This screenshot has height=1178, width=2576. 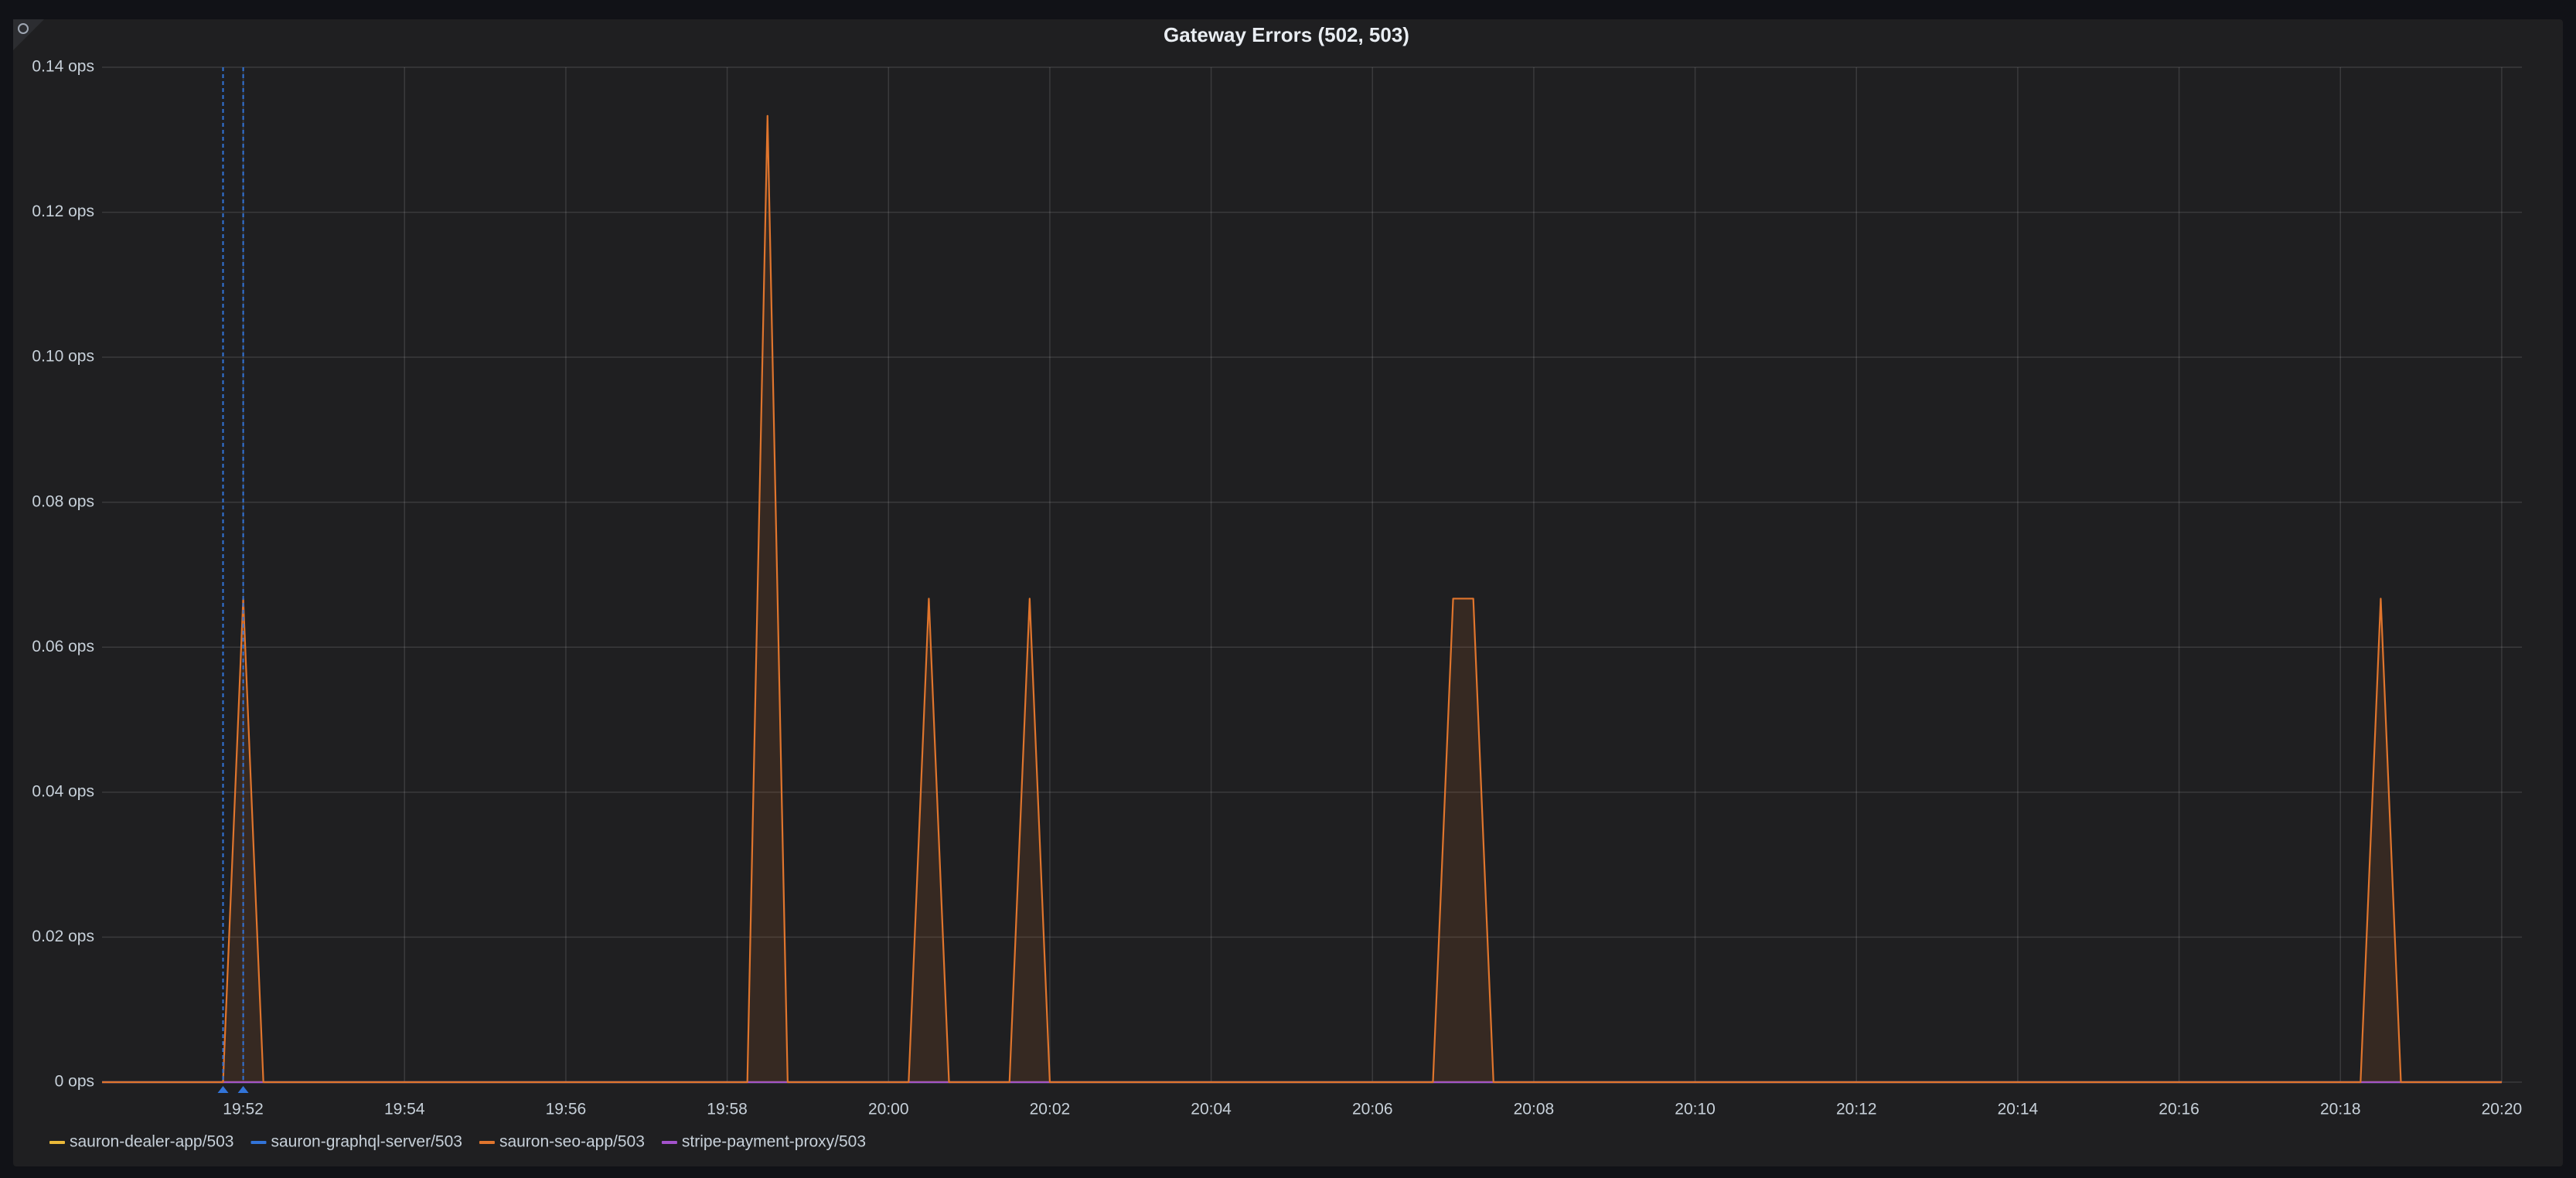 What do you see at coordinates (23, 28) in the screenshot?
I see `info-icon` at bounding box center [23, 28].